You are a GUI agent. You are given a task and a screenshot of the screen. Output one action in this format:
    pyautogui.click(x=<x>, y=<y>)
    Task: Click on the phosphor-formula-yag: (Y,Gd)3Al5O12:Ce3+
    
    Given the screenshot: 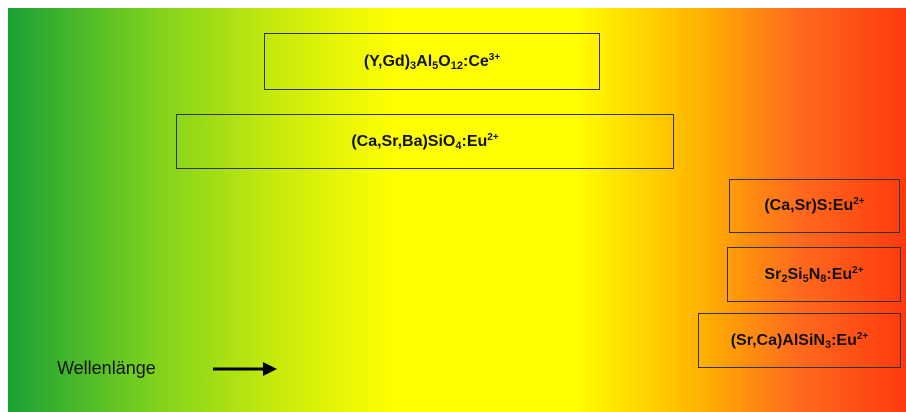 What is the action you would take?
    pyautogui.click(x=432, y=61)
    